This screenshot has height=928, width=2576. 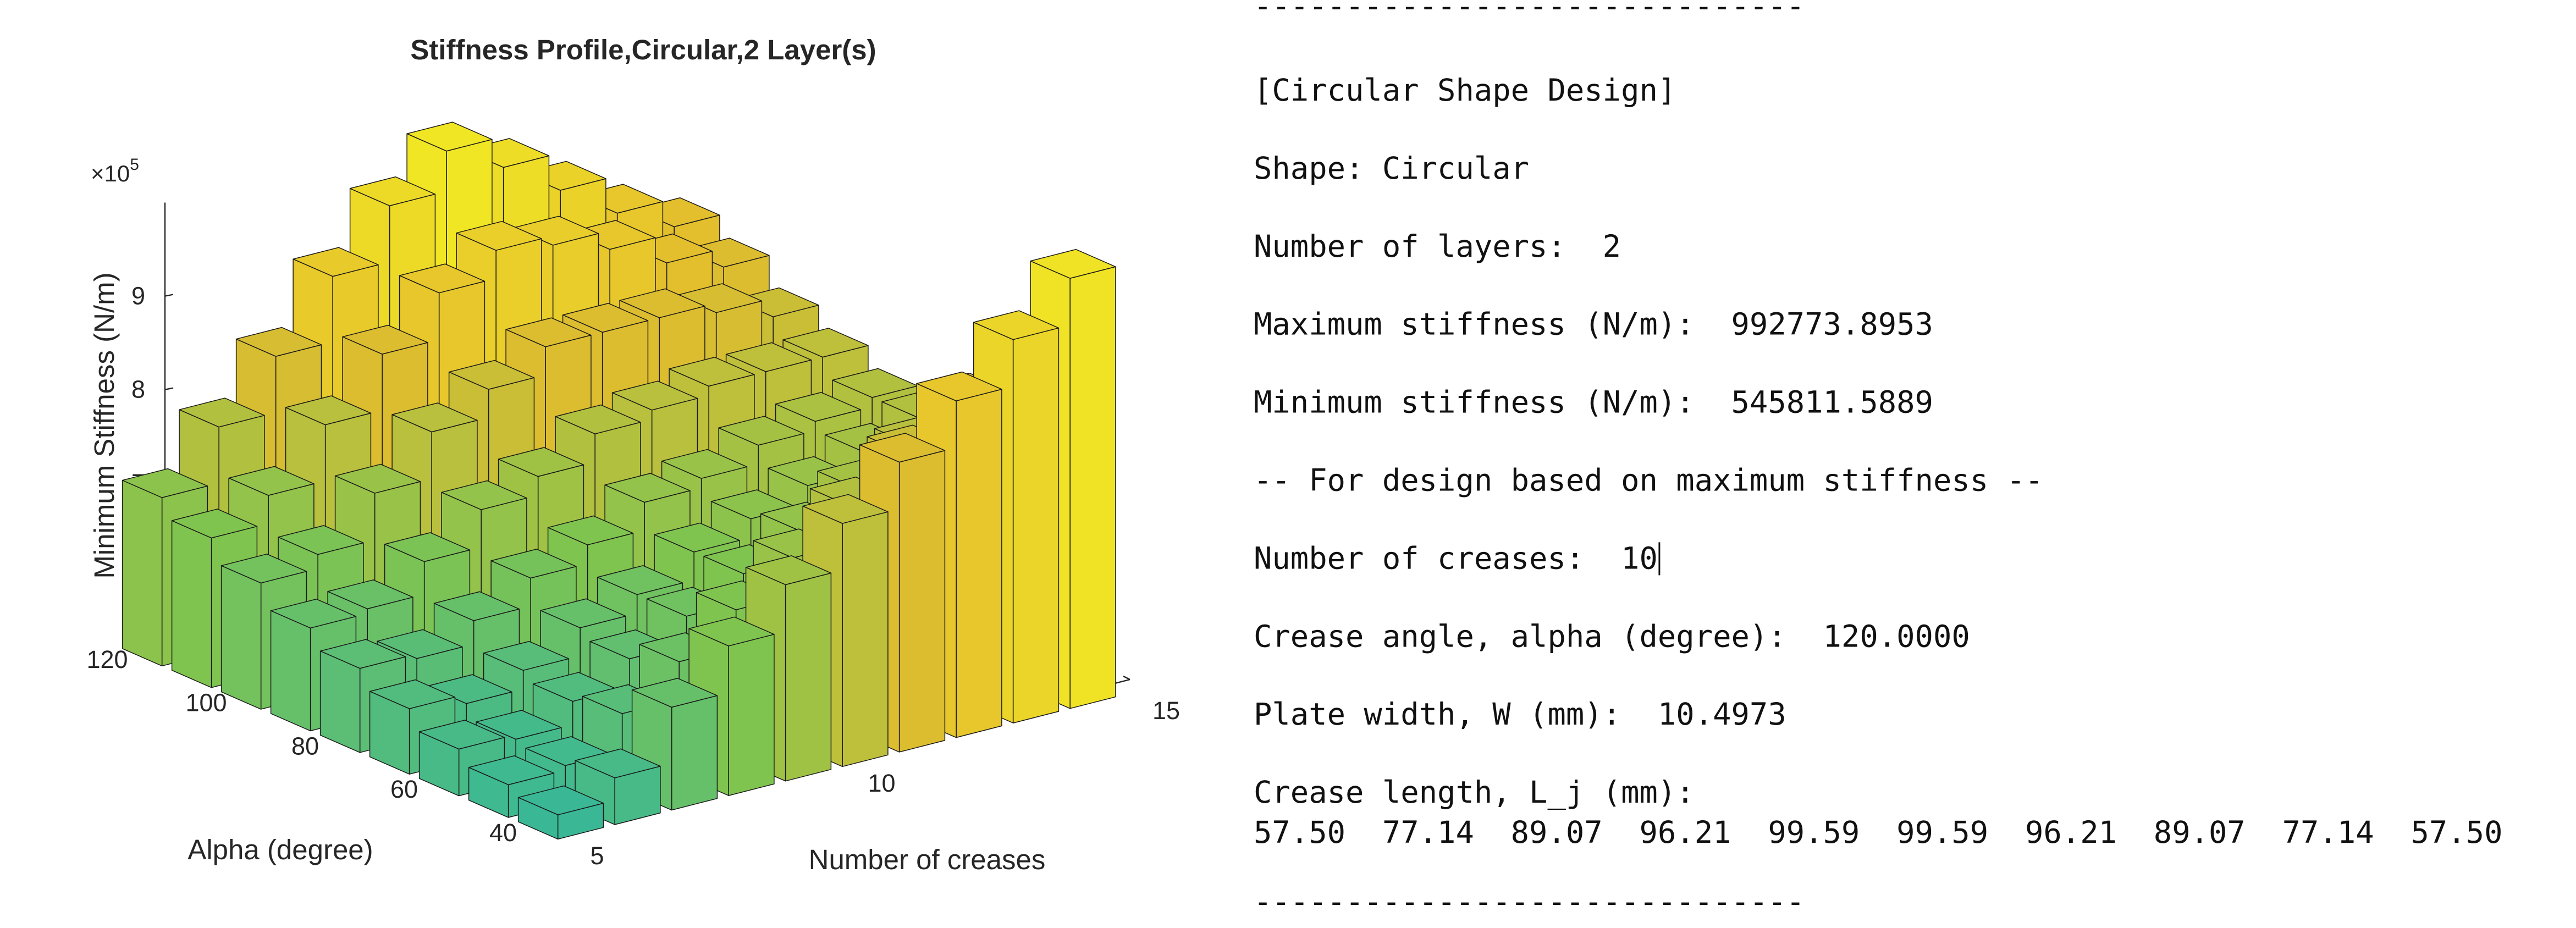 I want to click on console-line: Minimum stiffness (N/m): 545811.5889, so click(x=1593, y=403).